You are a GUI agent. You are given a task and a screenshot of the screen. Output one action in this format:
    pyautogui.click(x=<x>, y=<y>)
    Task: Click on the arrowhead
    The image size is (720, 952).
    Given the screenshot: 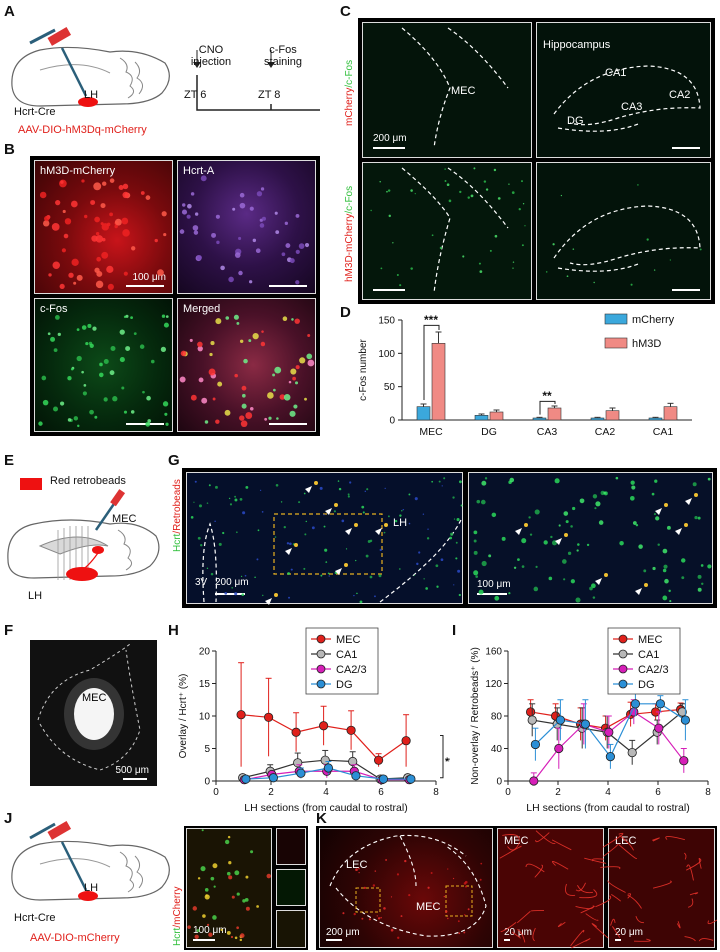 What is the action you would take?
    pyautogui.click(x=268, y=601)
    